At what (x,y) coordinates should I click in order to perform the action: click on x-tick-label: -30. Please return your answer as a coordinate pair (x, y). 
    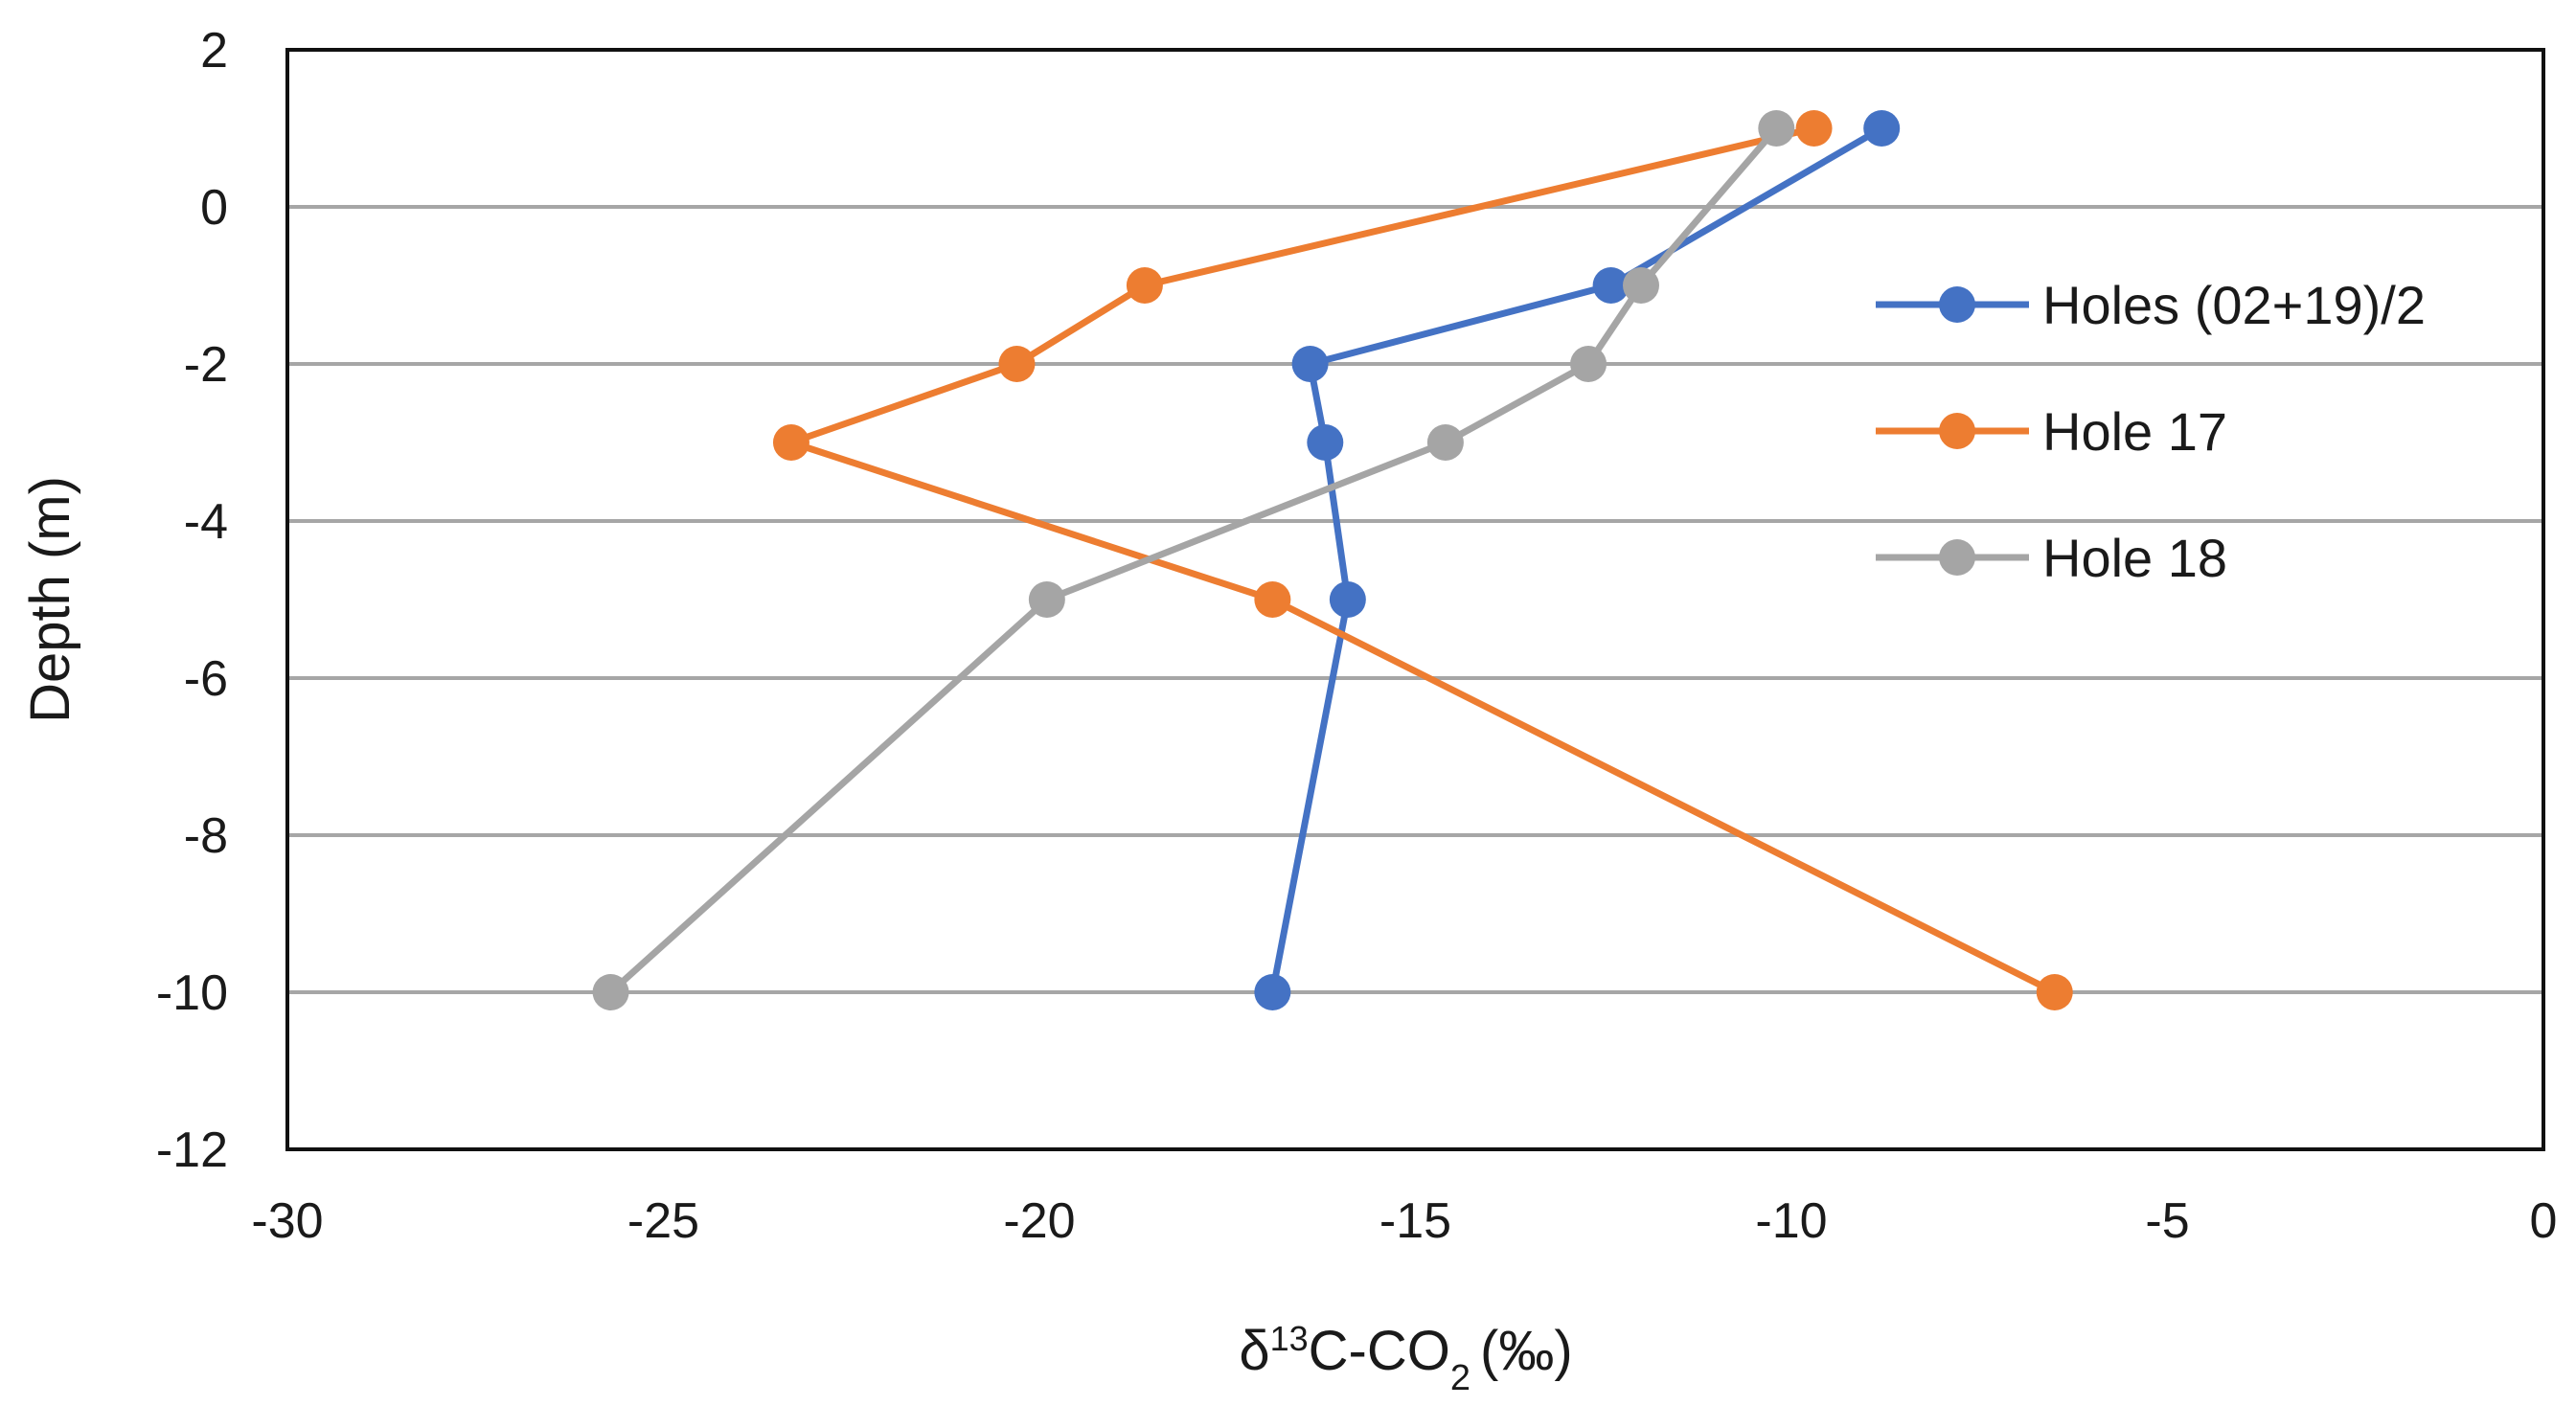
    Looking at the image, I should click on (287, 1221).